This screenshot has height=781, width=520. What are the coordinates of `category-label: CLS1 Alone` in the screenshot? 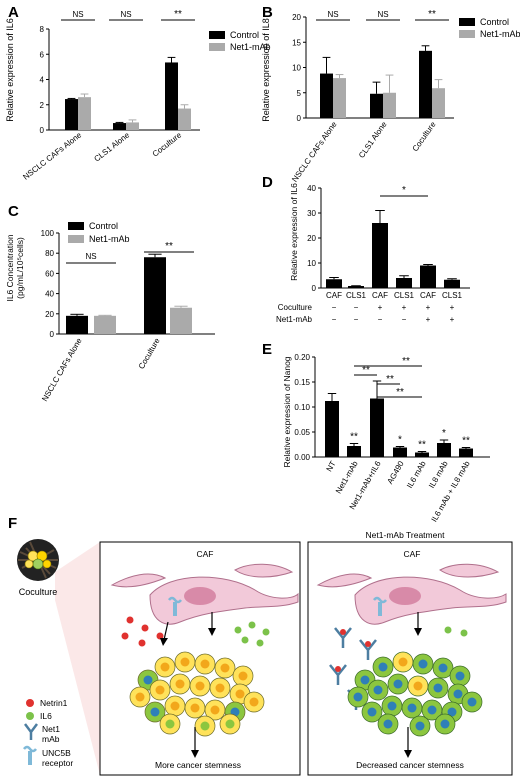 It's located at (373, 140).